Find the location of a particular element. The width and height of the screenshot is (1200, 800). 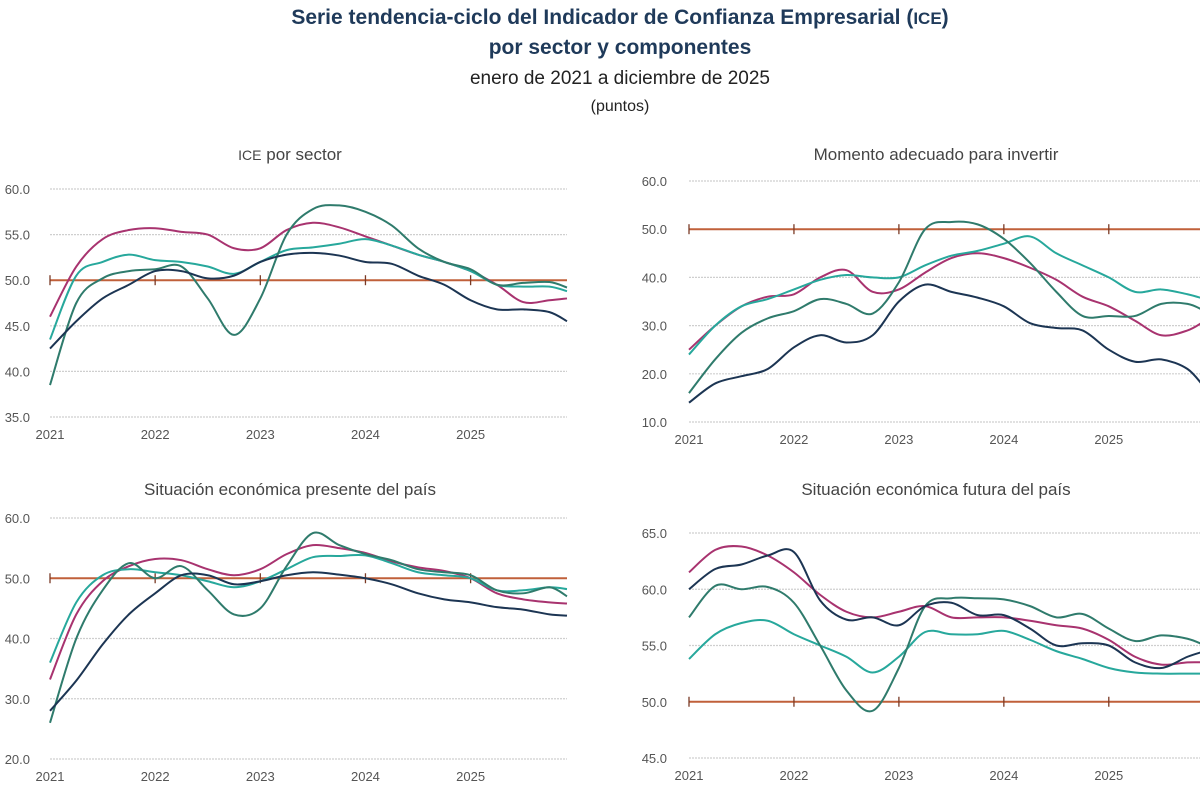

figure-title-part-c: ) is located at coordinates (945, 17).